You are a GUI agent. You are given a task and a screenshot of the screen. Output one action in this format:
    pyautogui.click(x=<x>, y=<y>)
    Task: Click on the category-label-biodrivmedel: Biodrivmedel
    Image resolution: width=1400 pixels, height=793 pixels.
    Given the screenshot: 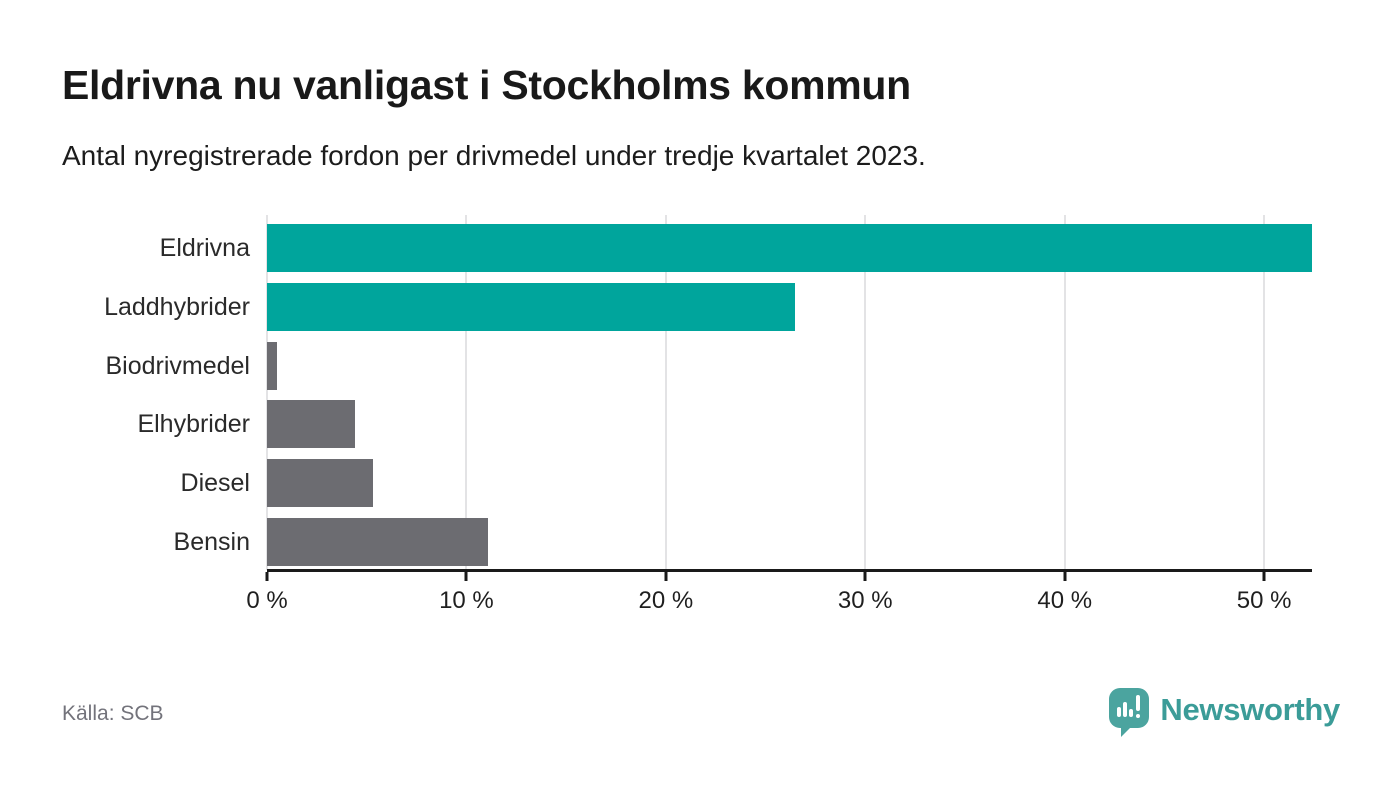 What is the action you would take?
    pyautogui.click(x=177, y=365)
    